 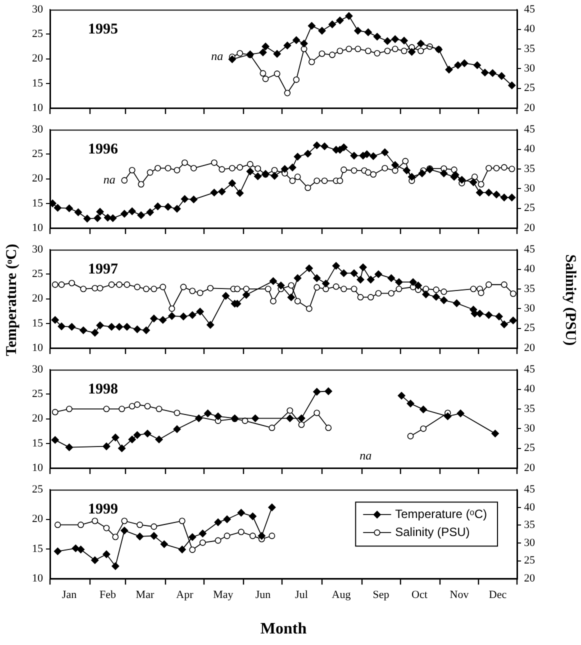 What do you see at coordinates (381, 595) in the screenshot?
I see `x-tick-label: Sep` at bounding box center [381, 595].